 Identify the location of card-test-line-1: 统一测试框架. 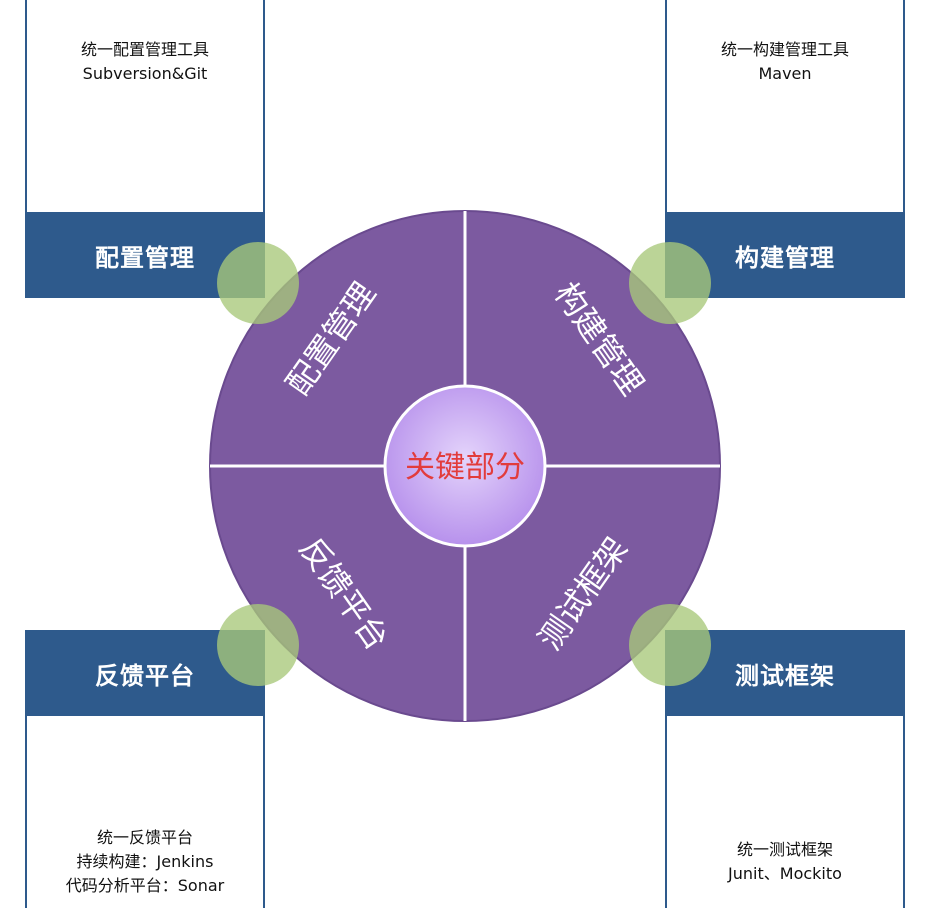
(784, 849).